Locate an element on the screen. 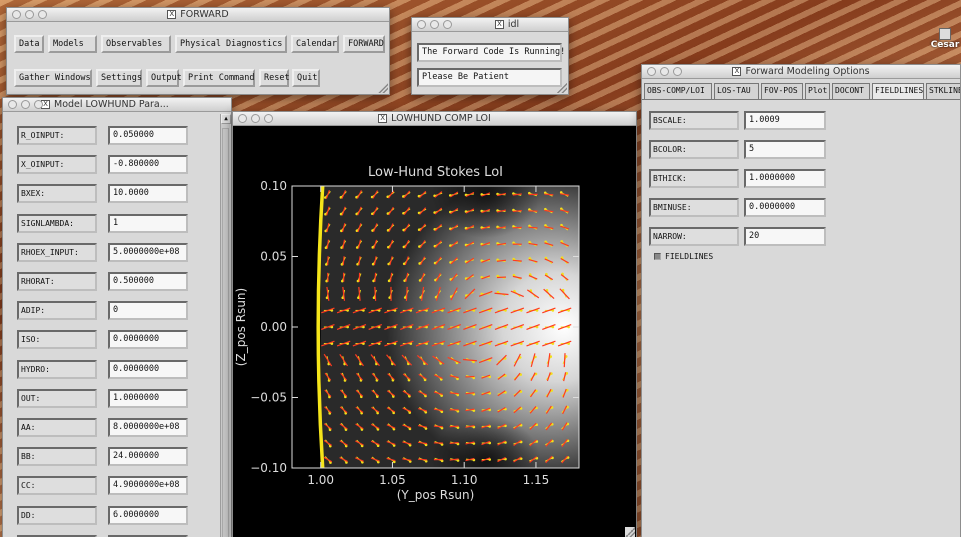 This screenshot has height=537, width=961. observables-button: Observables is located at coordinates (136, 44).